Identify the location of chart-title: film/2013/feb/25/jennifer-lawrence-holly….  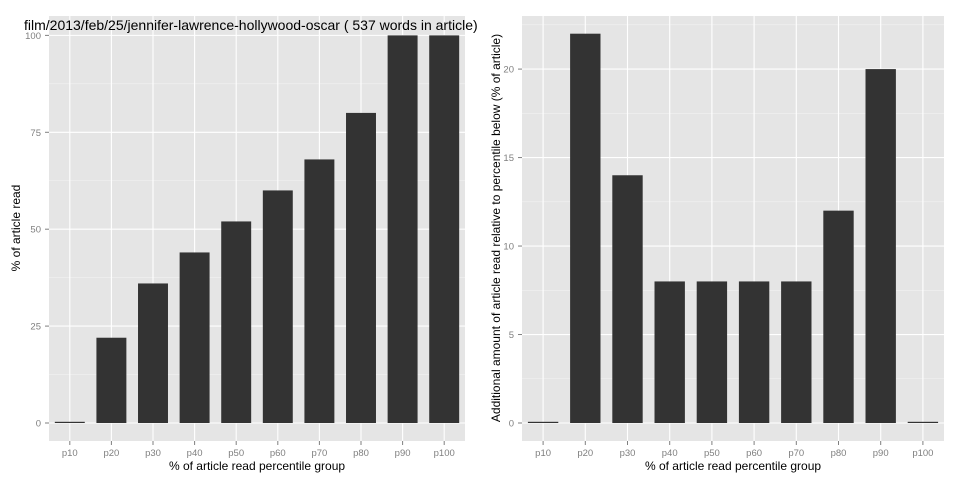
(251, 25).